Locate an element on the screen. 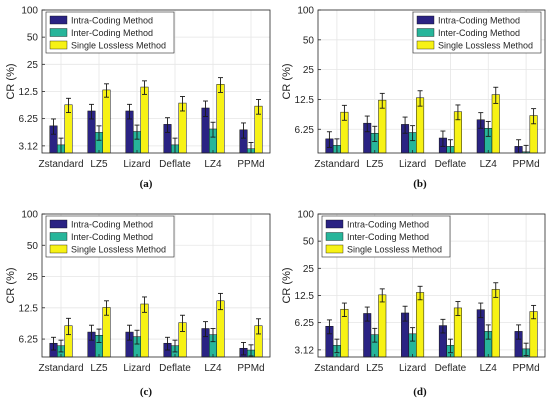  legend-swatch-inter is located at coordinates (58, 32).